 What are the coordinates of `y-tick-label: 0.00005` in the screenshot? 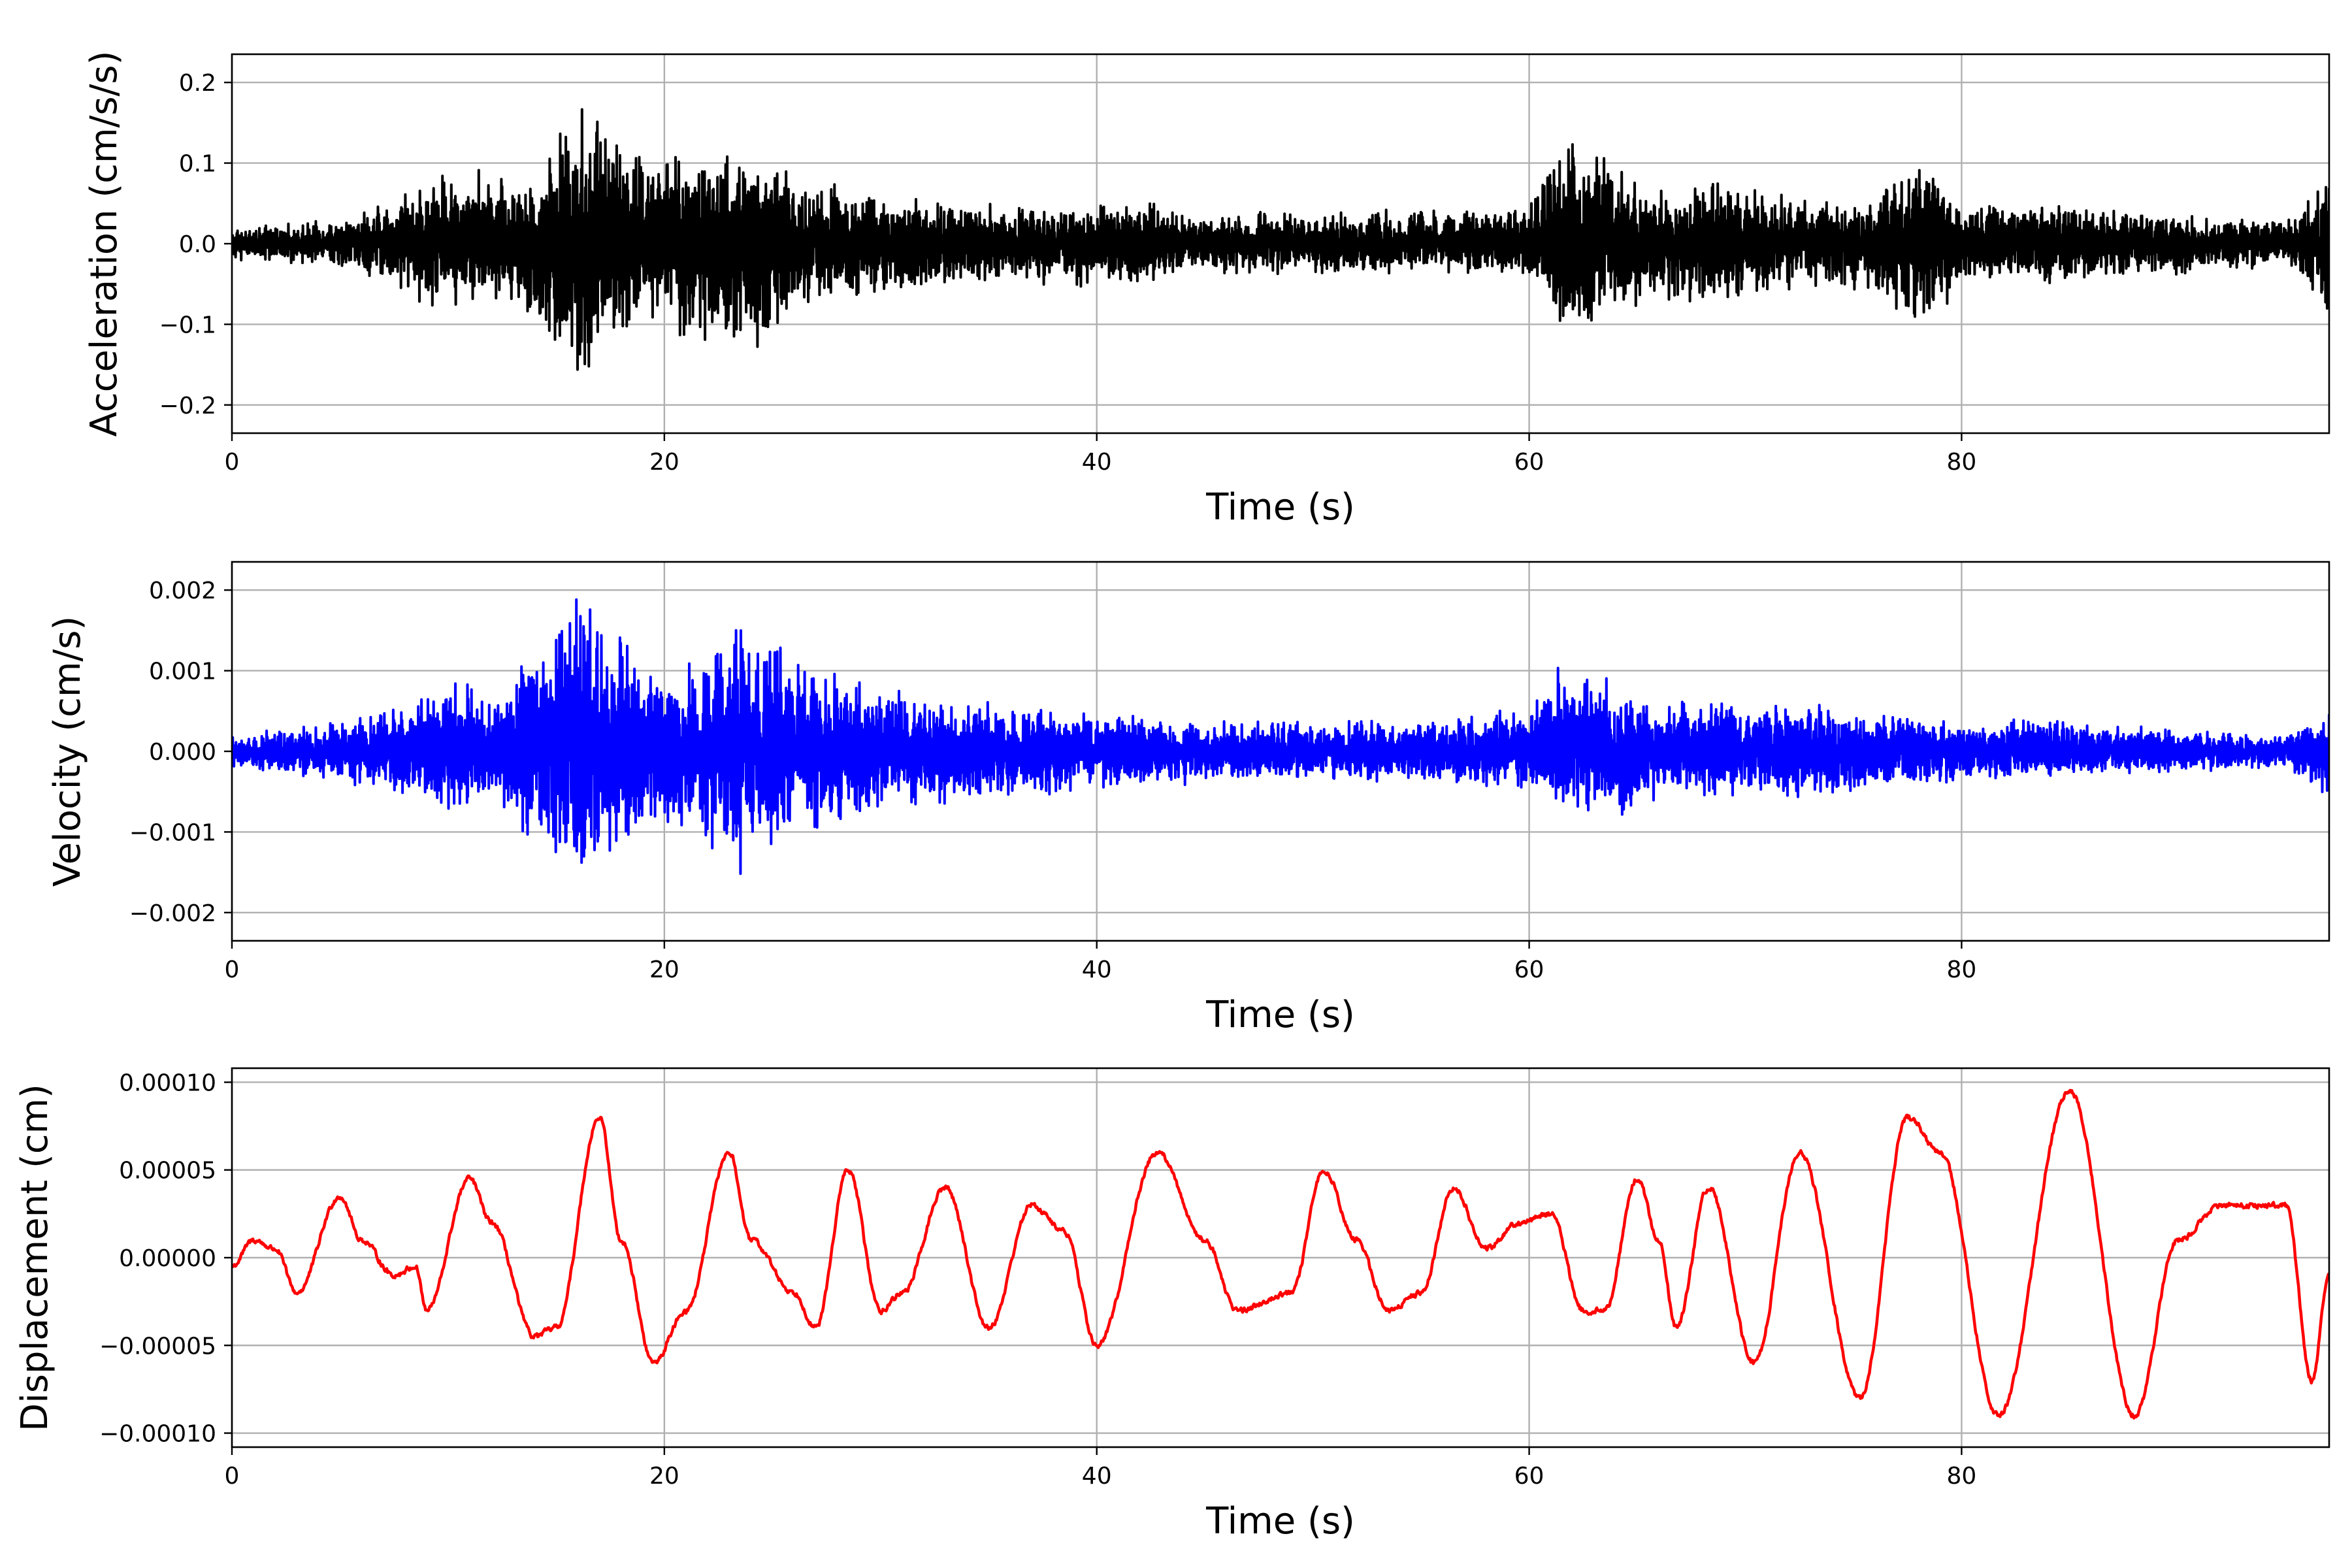 It's located at (167, 1171).